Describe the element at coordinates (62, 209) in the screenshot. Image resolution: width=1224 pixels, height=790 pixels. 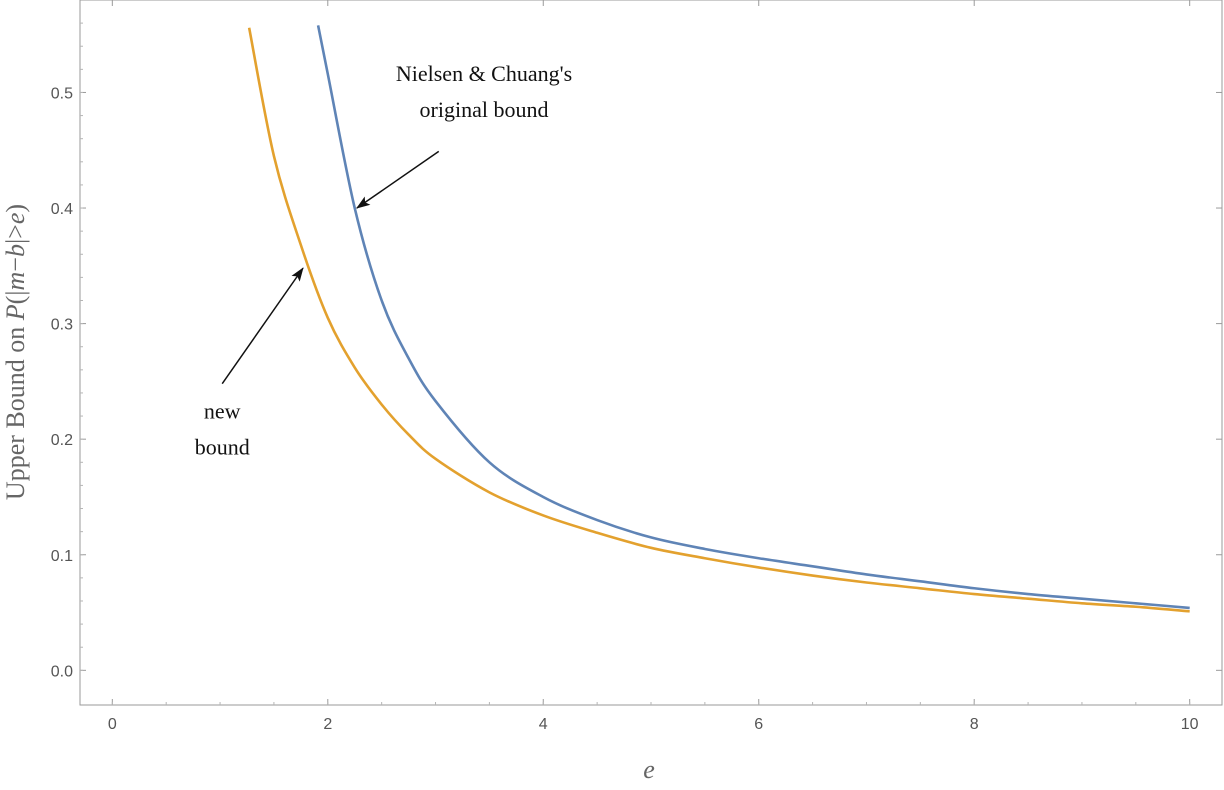
I see `y-tick-label: 0.4` at that location.